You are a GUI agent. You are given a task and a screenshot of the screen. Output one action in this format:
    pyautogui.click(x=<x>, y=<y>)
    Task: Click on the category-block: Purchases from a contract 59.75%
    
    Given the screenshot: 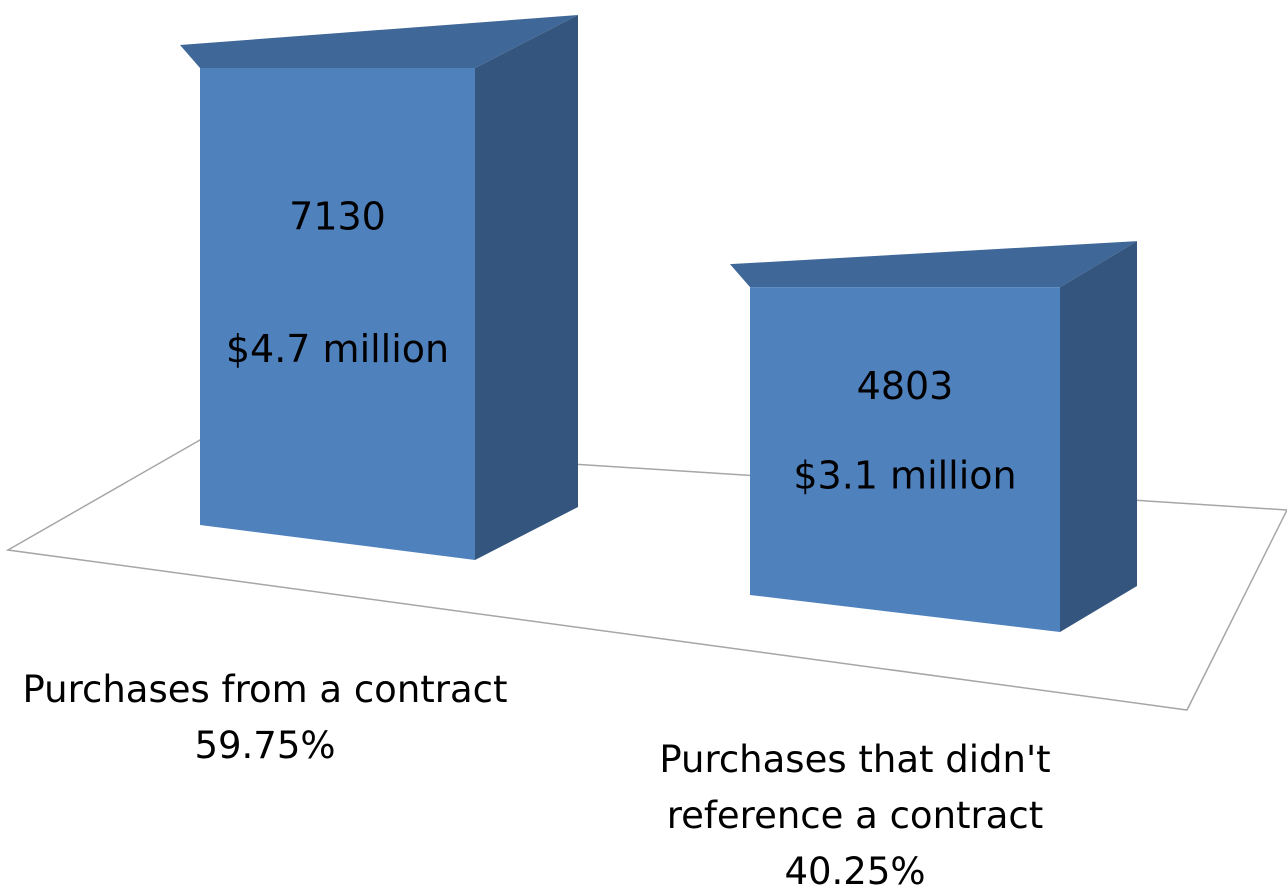 What is the action you would take?
    pyautogui.click(x=265, y=718)
    